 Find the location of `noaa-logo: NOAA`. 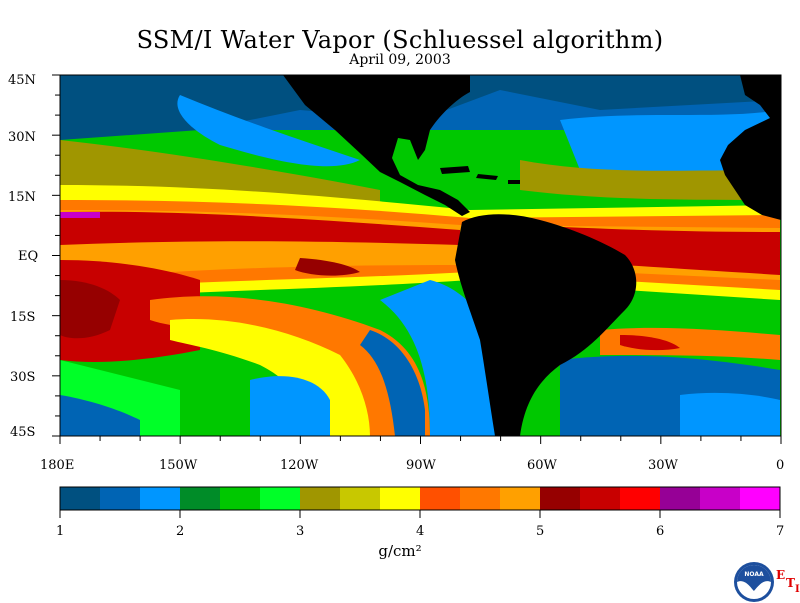

noaa-logo: NOAA is located at coordinates (754, 582).